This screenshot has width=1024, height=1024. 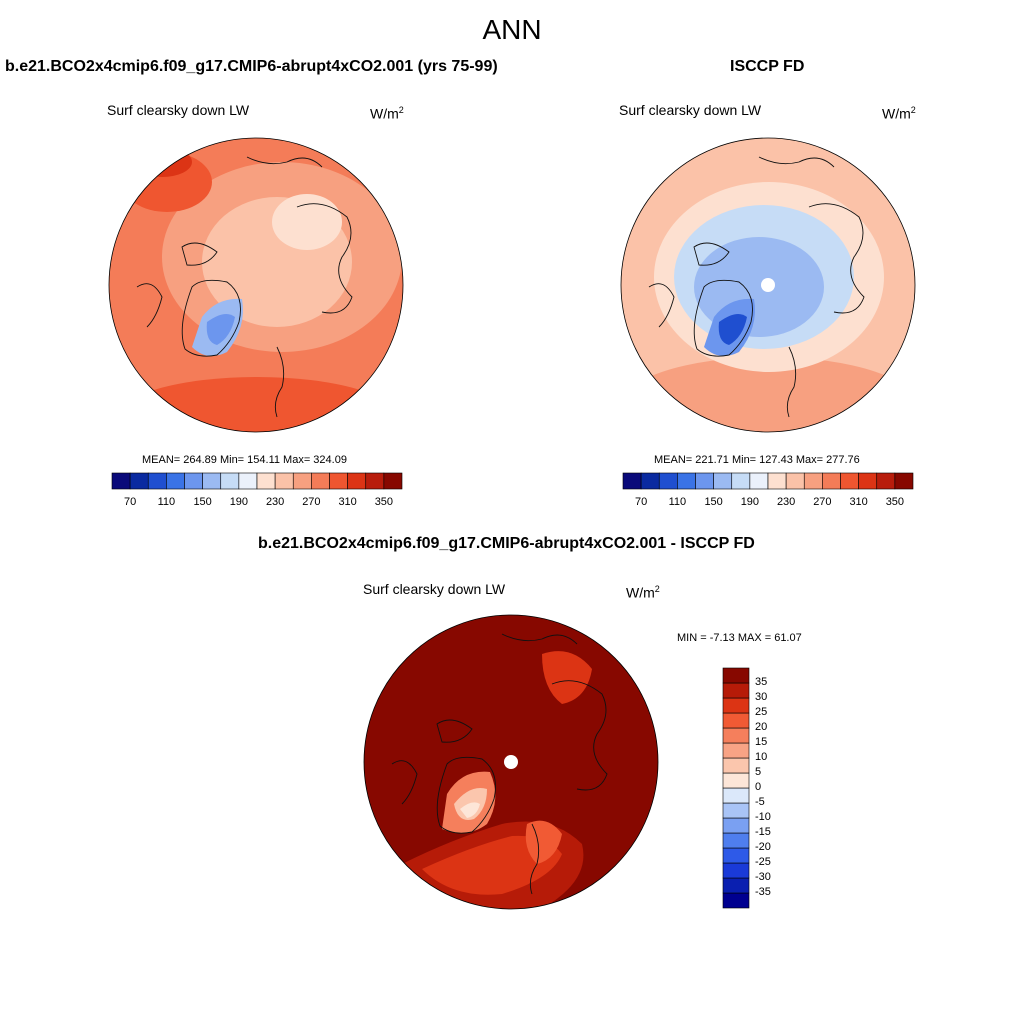 What do you see at coordinates (257, 404) in the screenshot?
I see `model-map-fill-south` at bounding box center [257, 404].